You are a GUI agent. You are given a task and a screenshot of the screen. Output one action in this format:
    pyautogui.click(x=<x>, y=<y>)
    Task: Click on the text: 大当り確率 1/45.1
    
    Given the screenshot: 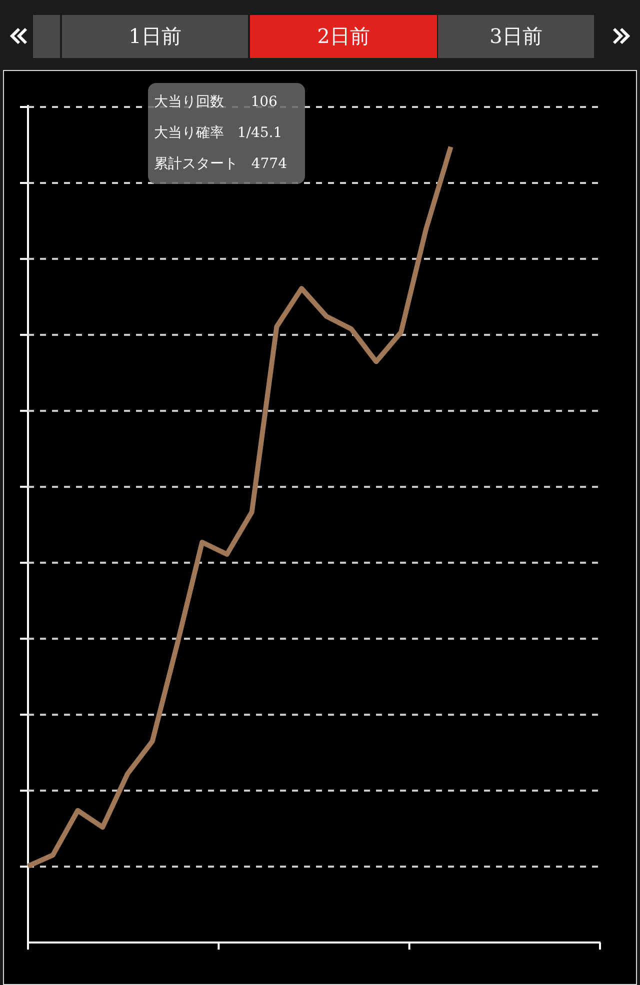 What is the action you would take?
    pyautogui.click(x=218, y=133)
    